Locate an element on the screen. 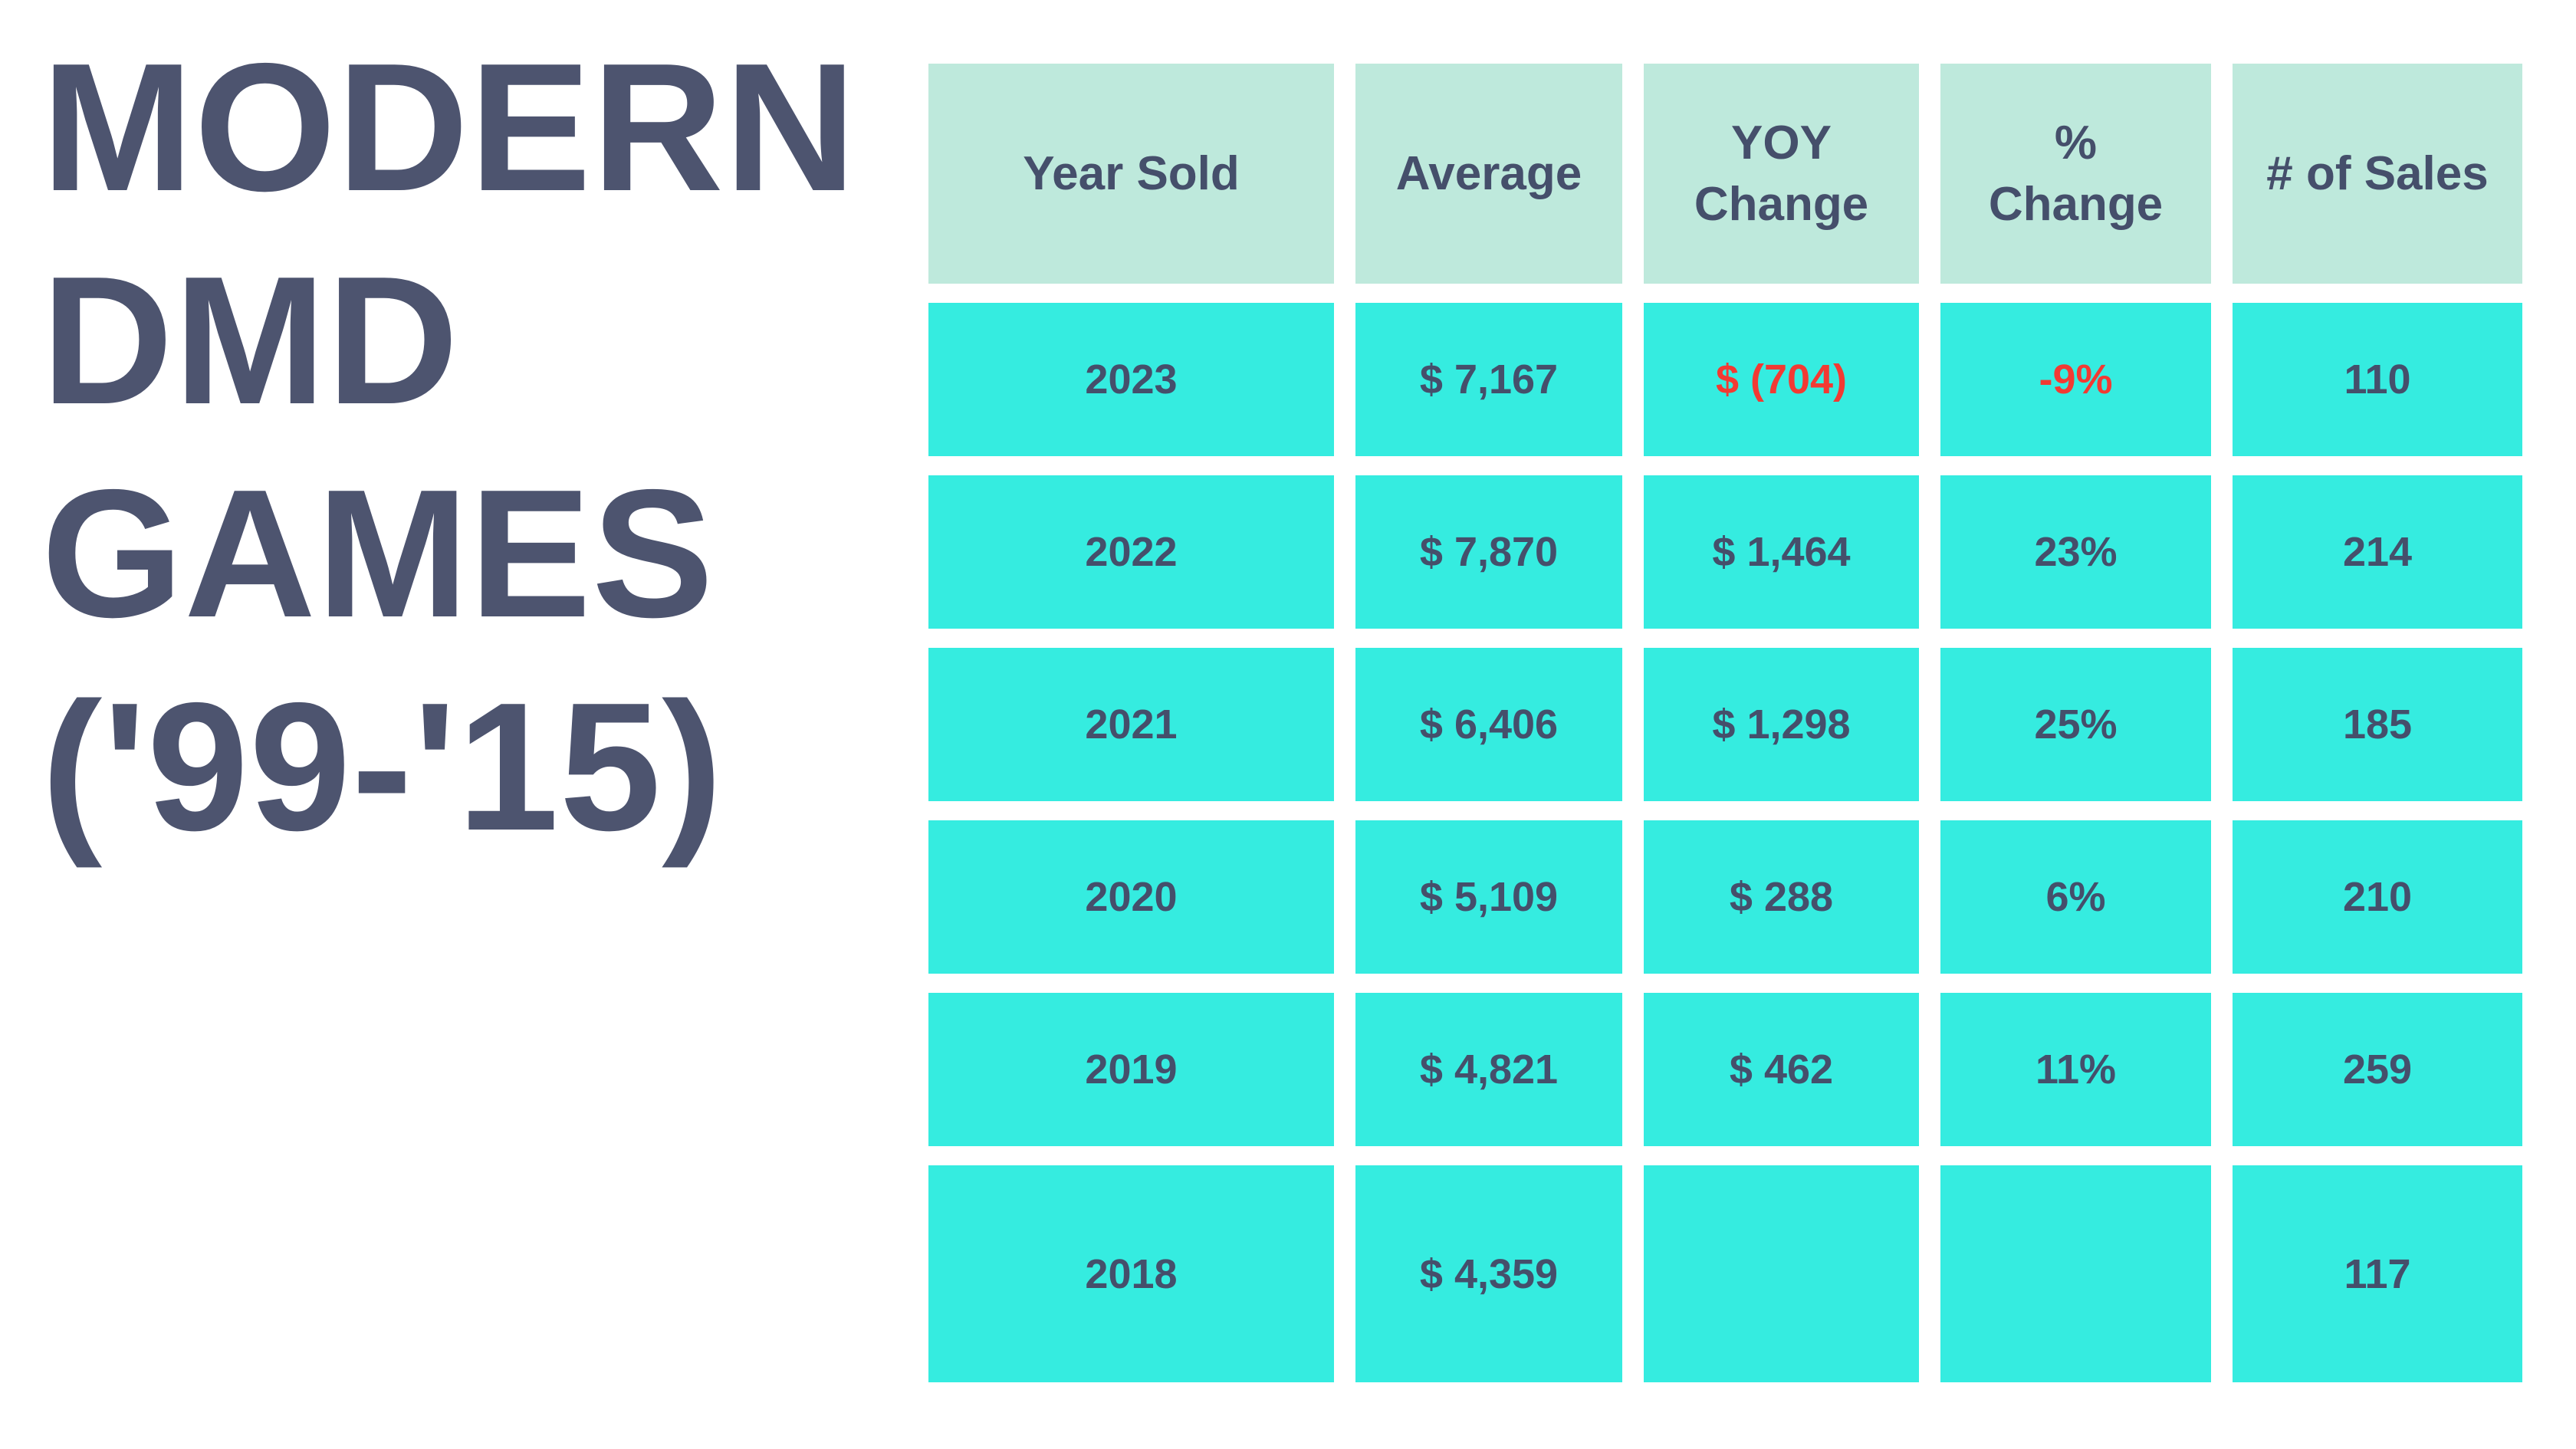 The image size is (2576, 1449). cell-2021-pct_change: 25% is located at coordinates (2076, 724).